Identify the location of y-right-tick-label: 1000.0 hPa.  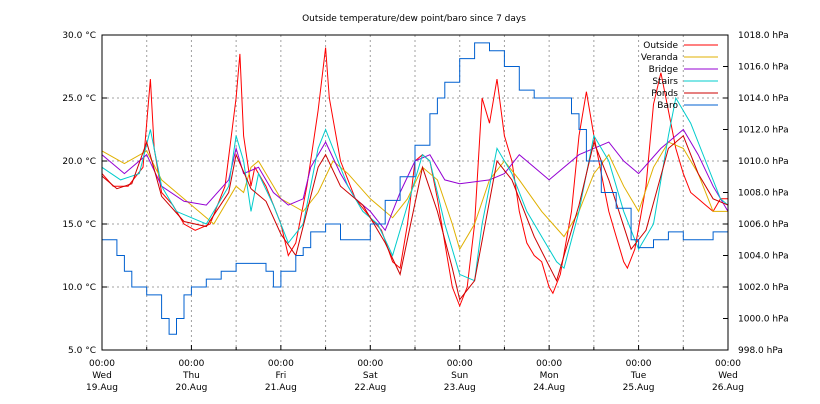
(763, 320).